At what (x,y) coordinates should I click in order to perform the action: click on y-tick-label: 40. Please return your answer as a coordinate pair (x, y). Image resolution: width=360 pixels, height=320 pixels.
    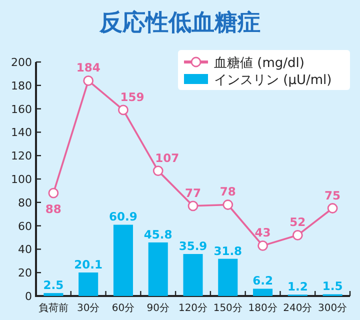
    Looking at the image, I should click on (25, 249).